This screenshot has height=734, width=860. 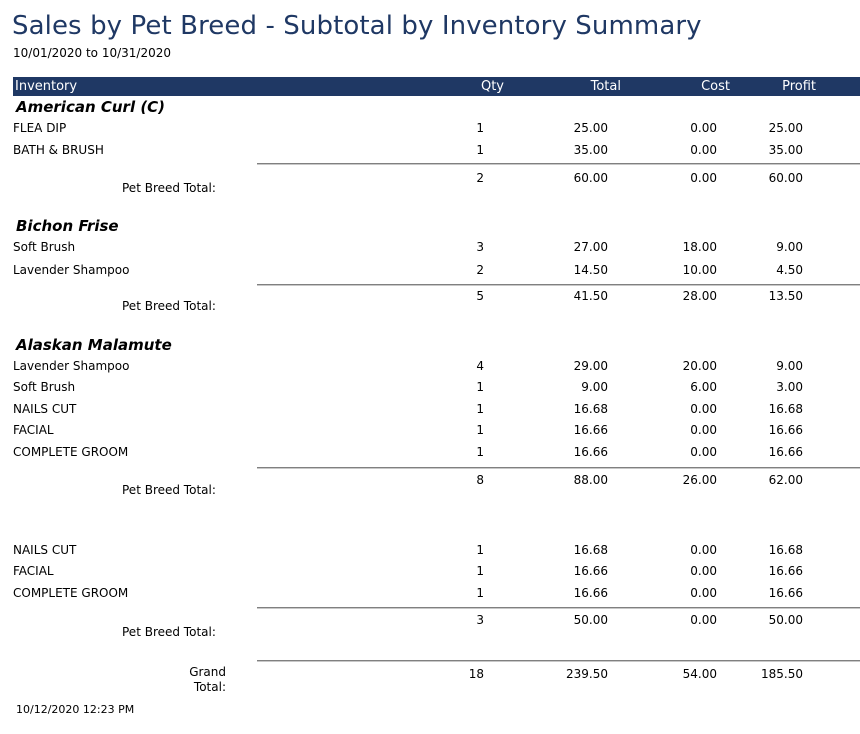 I want to click on item-total: 14.50, so click(x=590, y=270).